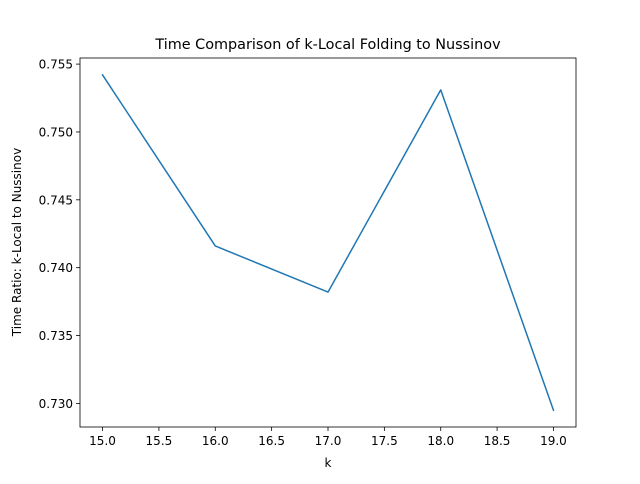 The height and width of the screenshot is (484, 640). Describe the element at coordinates (384, 441) in the screenshot. I see `x-tick-label: 17.5` at that location.